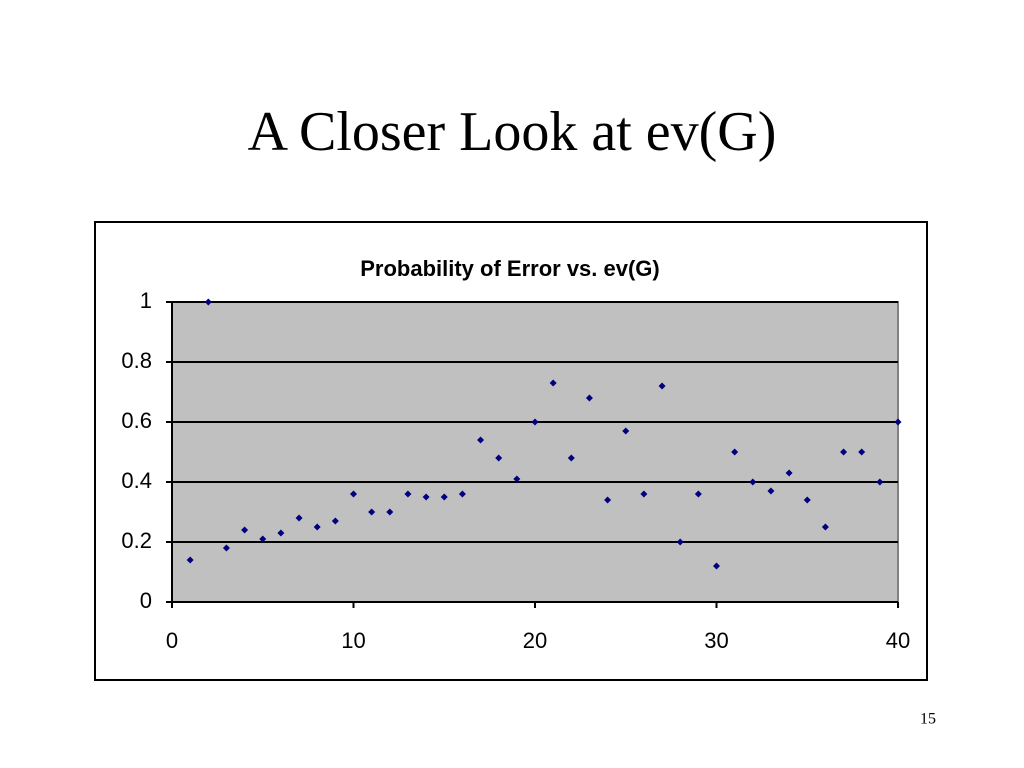 This screenshot has height=768, width=1024. What do you see at coordinates (172, 640) in the screenshot?
I see `x-tick-label: 0` at bounding box center [172, 640].